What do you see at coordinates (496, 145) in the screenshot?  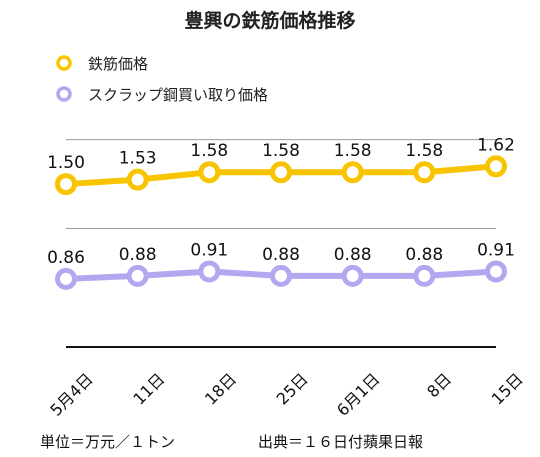 I see `series-1-data-label-7: 1.62` at bounding box center [496, 145].